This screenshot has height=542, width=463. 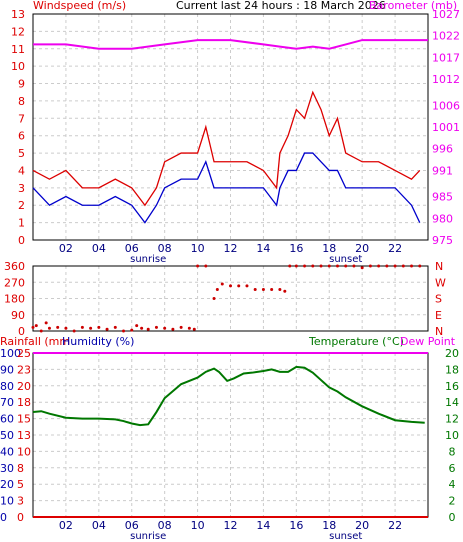 What do you see at coordinates (442, 218) in the screenshot?
I see `y2-tick-label: 980` at bounding box center [442, 218].